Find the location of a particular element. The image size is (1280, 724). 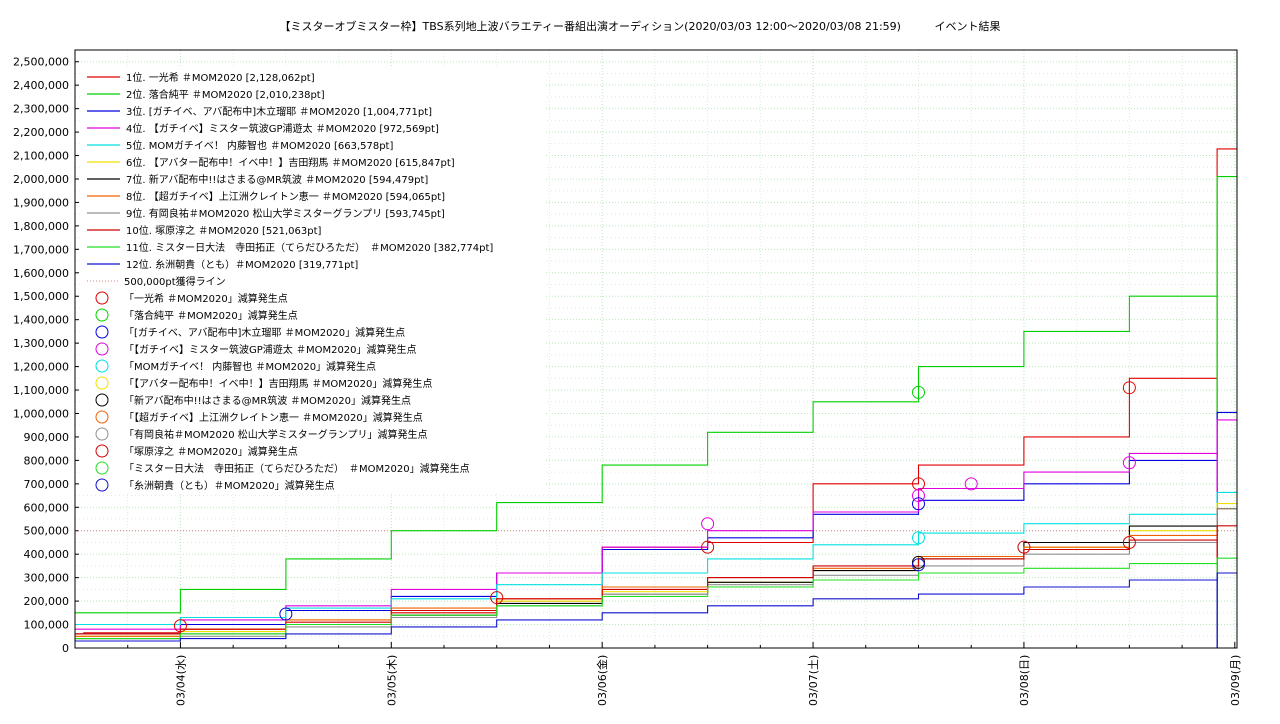

x-tick-label: 03/05(木) is located at coordinates (391, 680).